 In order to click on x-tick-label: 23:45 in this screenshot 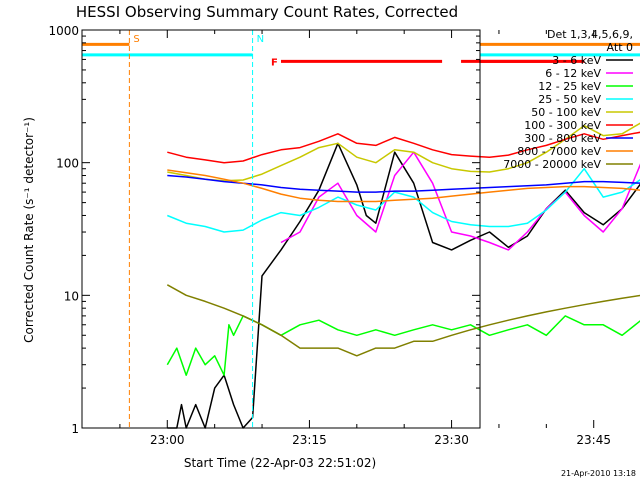, I will do `click(593, 440)`.